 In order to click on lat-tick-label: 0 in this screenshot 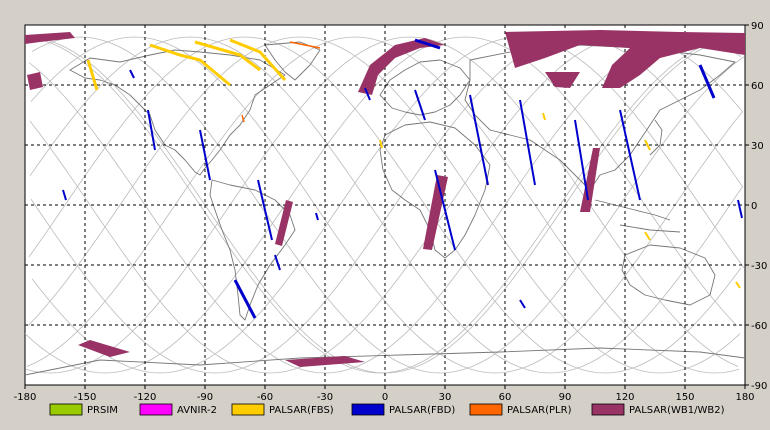, I will do `click(754, 206)`.